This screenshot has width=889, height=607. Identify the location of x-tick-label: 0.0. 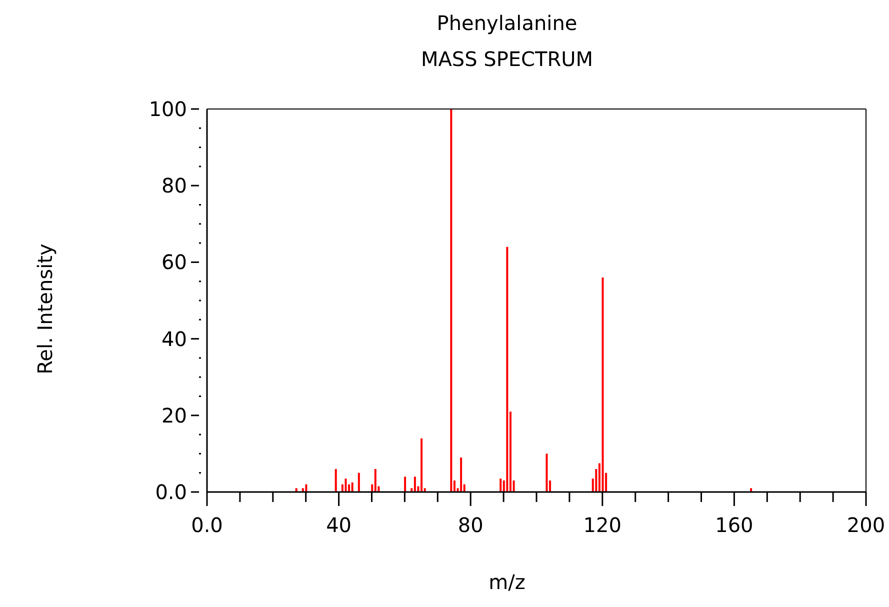
(207, 525).